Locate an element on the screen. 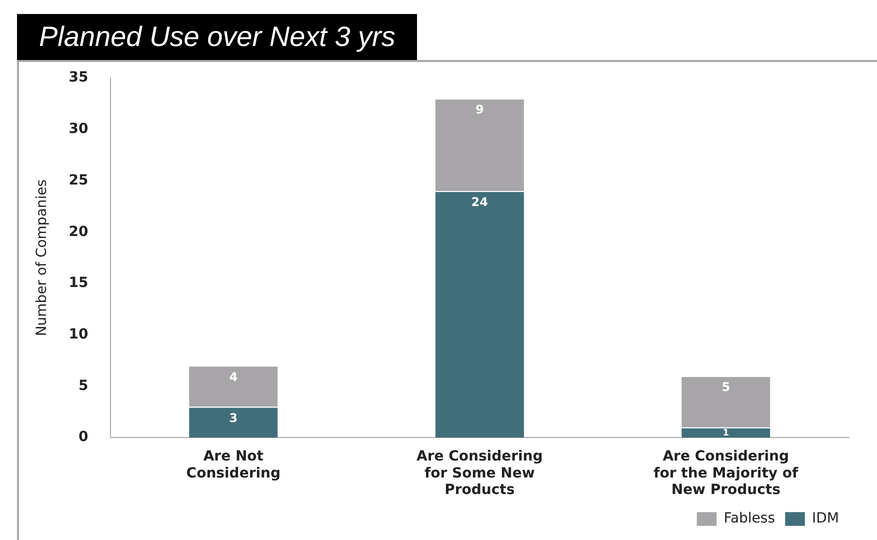  x-tick-label: Are Not Considering is located at coordinates (233, 465).